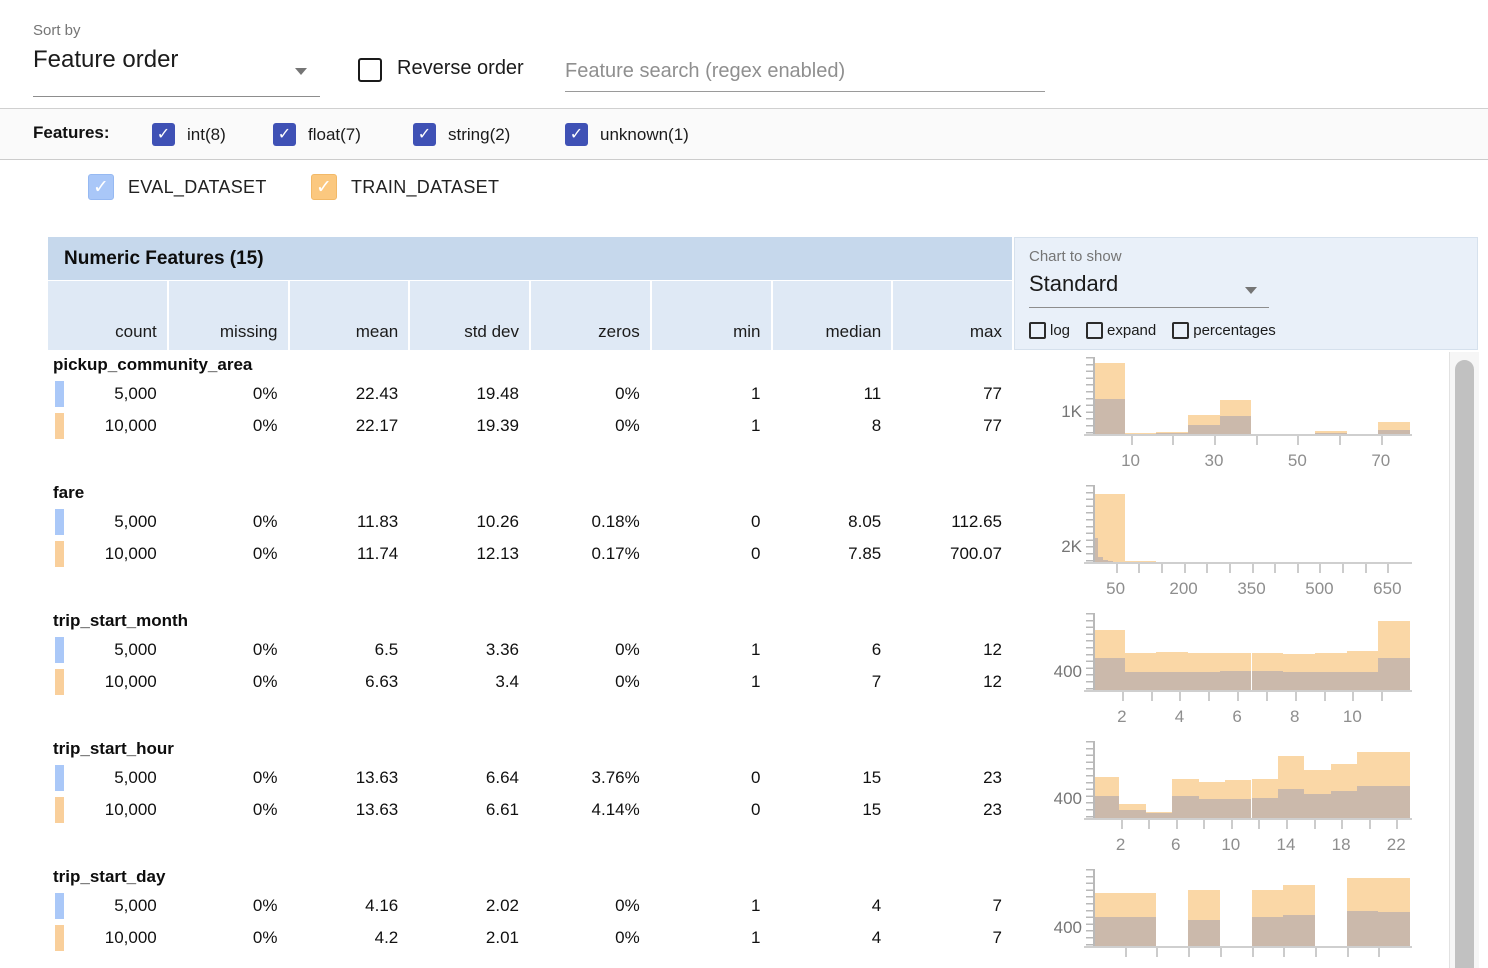 The width and height of the screenshot is (1488, 968). What do you see at coordinates (1224, 330) in the screenshot?
I see `percentages-option: percentages` at bounding box center [1224, 330].